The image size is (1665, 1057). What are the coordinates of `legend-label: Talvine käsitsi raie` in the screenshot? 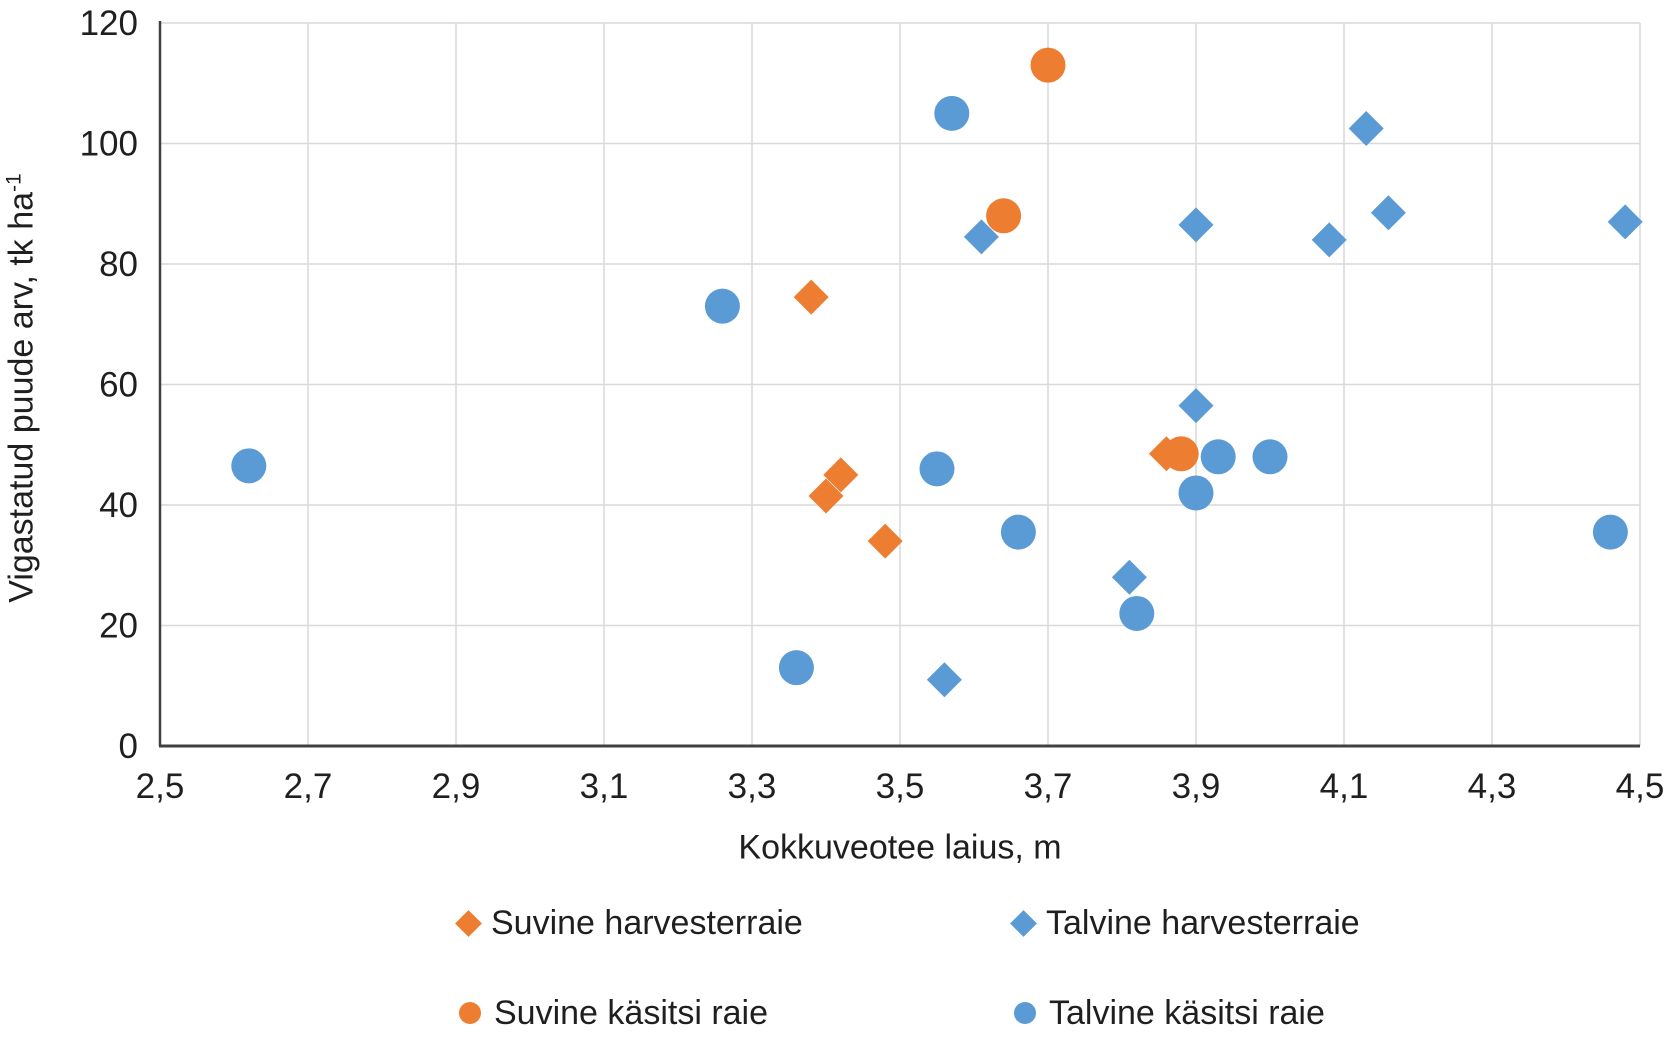 It's located at (1187, 1012).